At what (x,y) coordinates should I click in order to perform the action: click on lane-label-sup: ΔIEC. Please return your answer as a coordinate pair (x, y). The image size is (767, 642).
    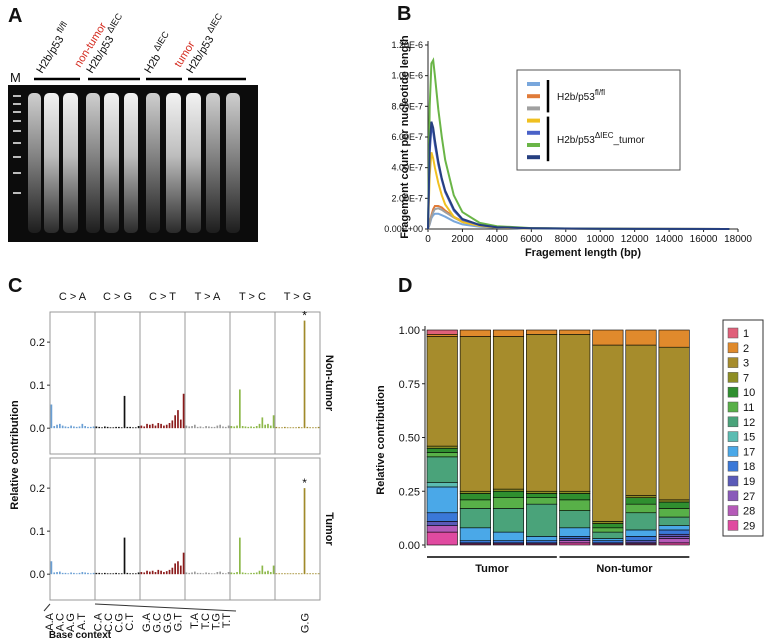
    Looking at the image, I should click on (161, 41).